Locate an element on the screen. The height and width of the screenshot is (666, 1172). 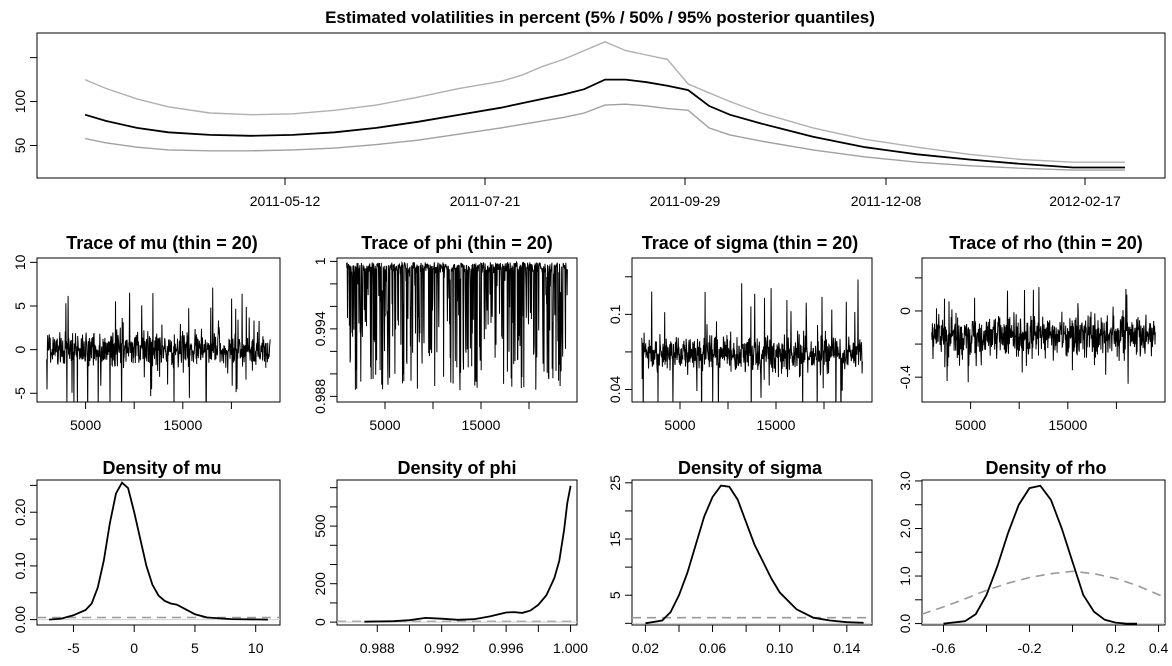
y-tick-label: 25 is located at coordinates (615, 483).